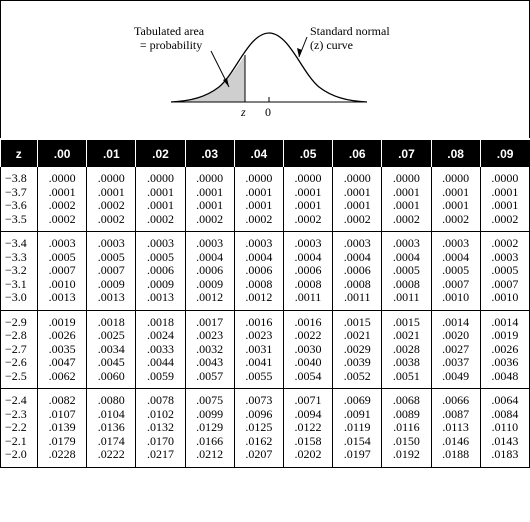 This screenshot has height=522, width=530. Describe the element at coordinates (160, 321) in the screenshot. I see `probability-value: .0018` at that location.